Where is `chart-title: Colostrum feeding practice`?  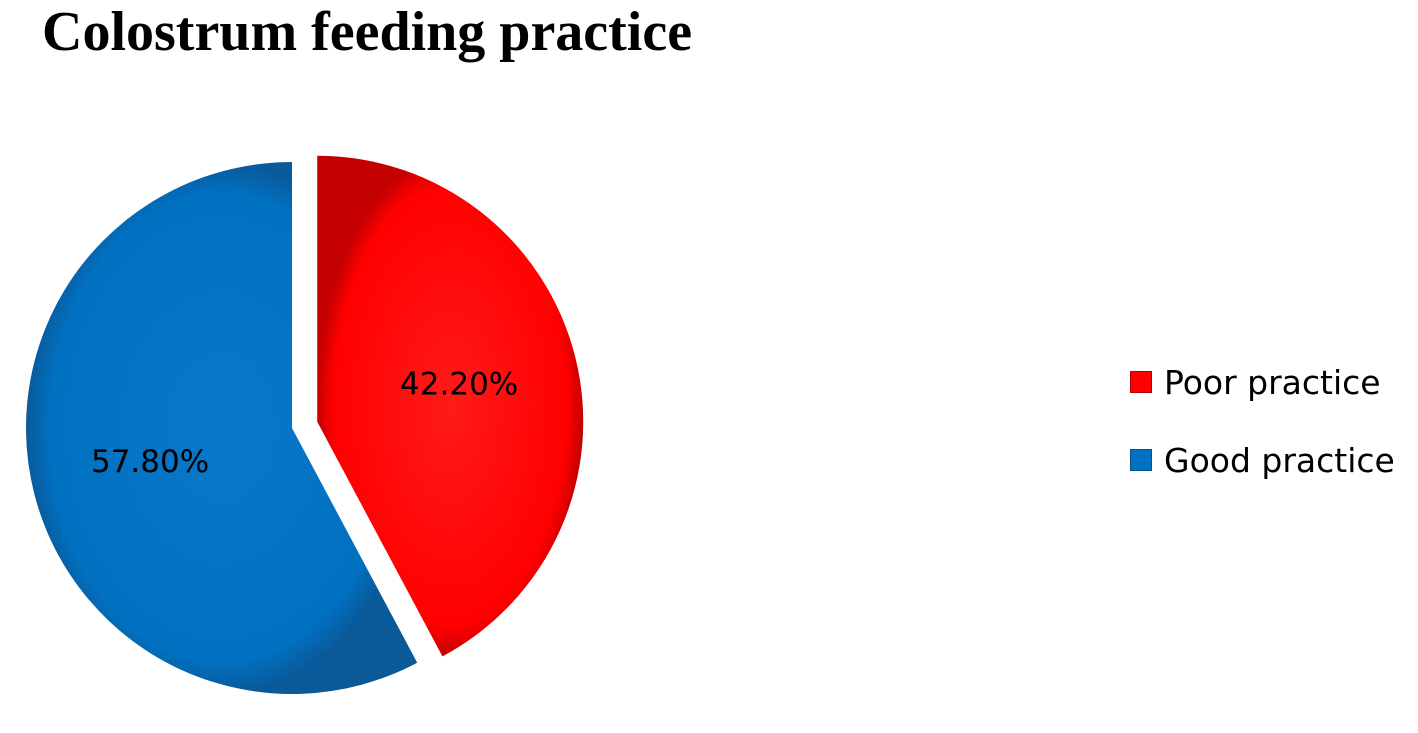 chart-title: Colostrum feeding practice is located at coordinates (367, 32).